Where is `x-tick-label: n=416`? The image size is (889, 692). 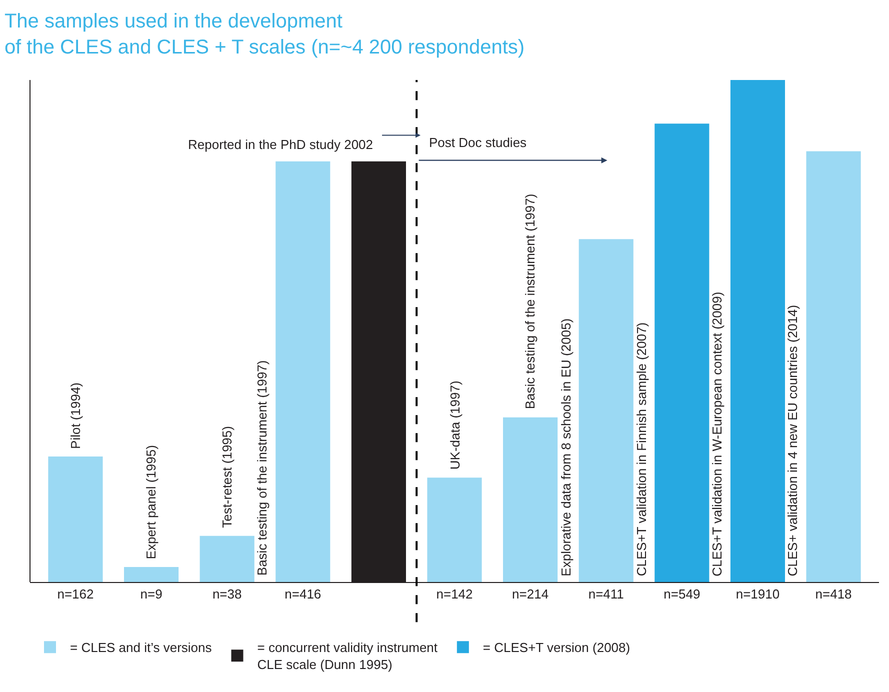
x-tick-label: n=416 is located at coordinates (303, 594).